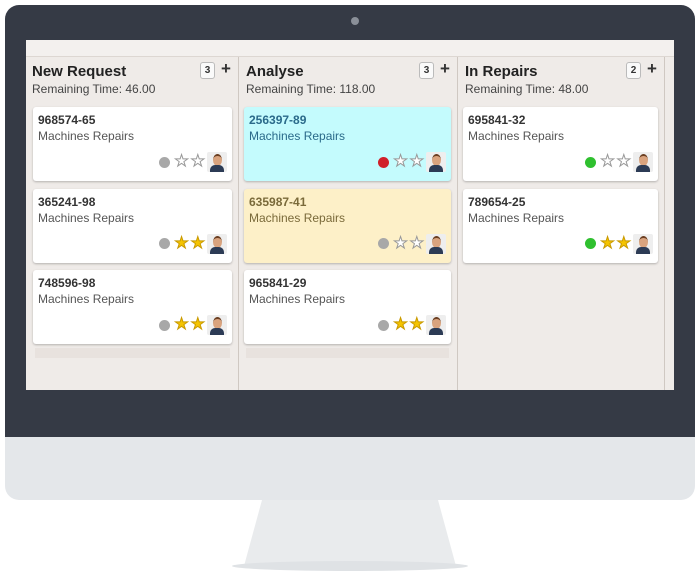  I want to click on column-title: In Repairs, so click(501, 71).